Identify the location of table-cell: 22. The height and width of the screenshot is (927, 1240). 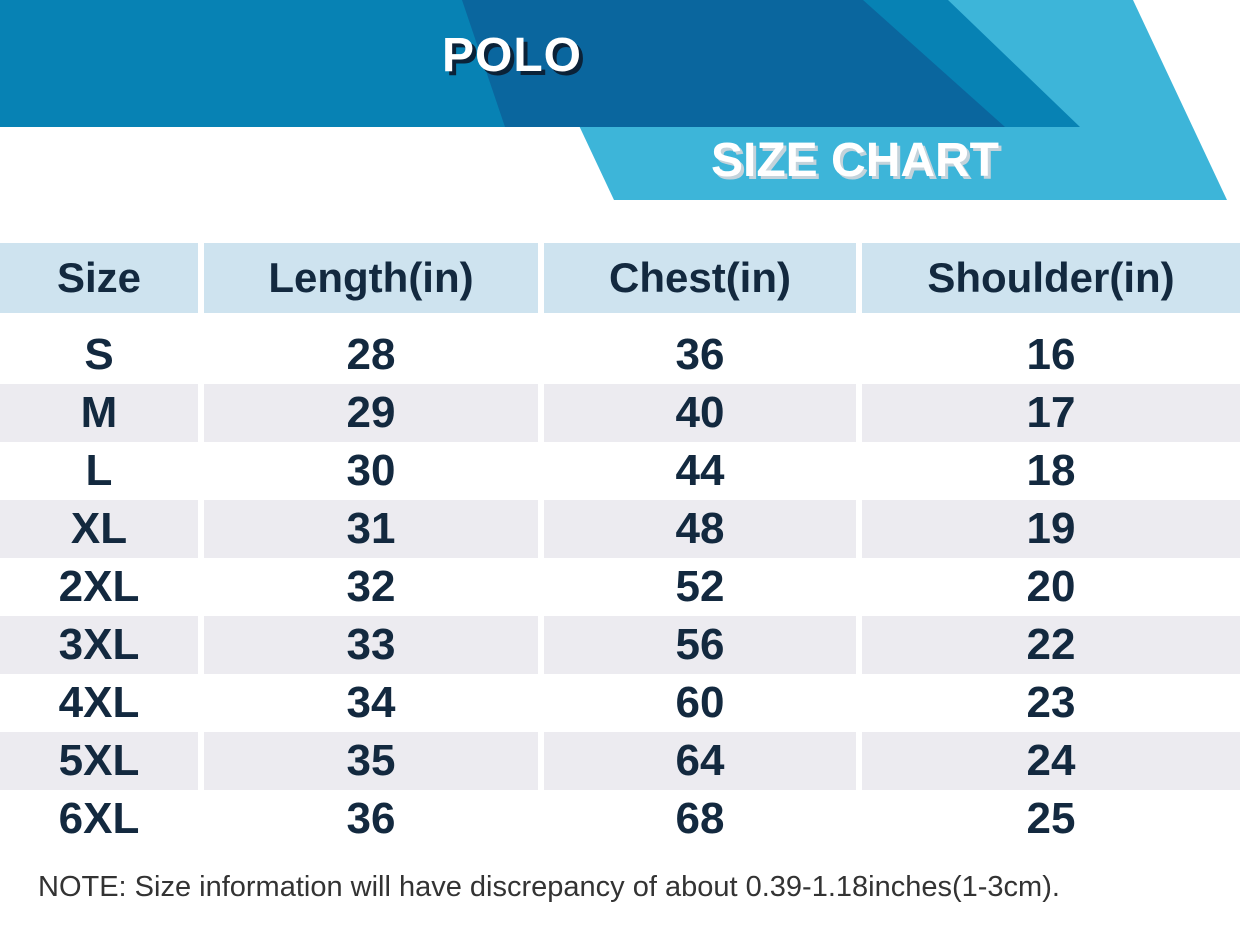
(1051, 645).